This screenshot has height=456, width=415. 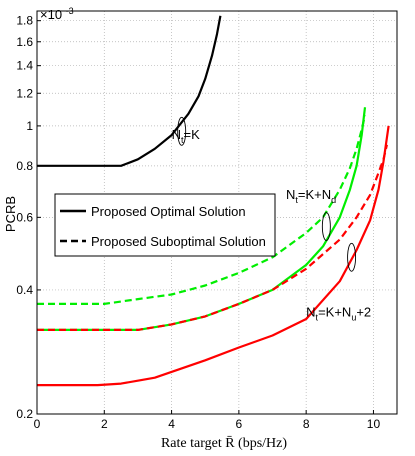 I want to click on y-tick-label: 1.8, so click(x=24, y=21).